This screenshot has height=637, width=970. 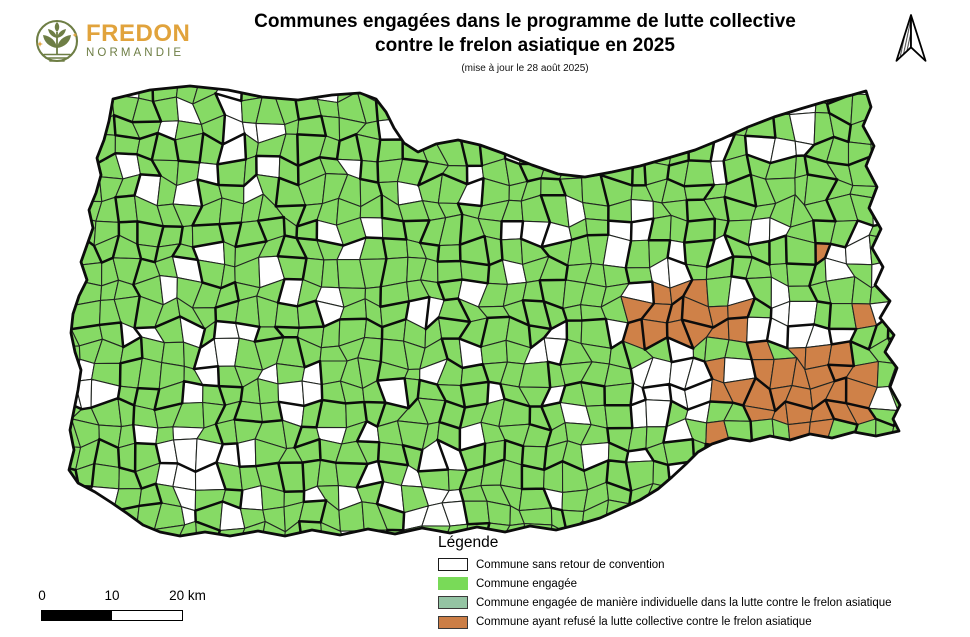 I want to click on legend-item: Commune engagée, so click(x=703, y=584).